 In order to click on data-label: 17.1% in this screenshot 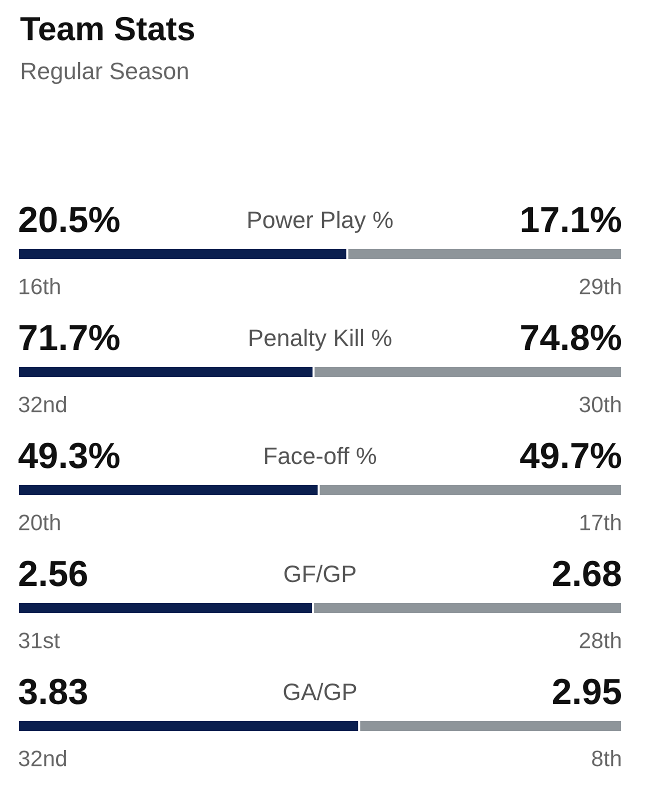, I will do `click(572, 219)`.